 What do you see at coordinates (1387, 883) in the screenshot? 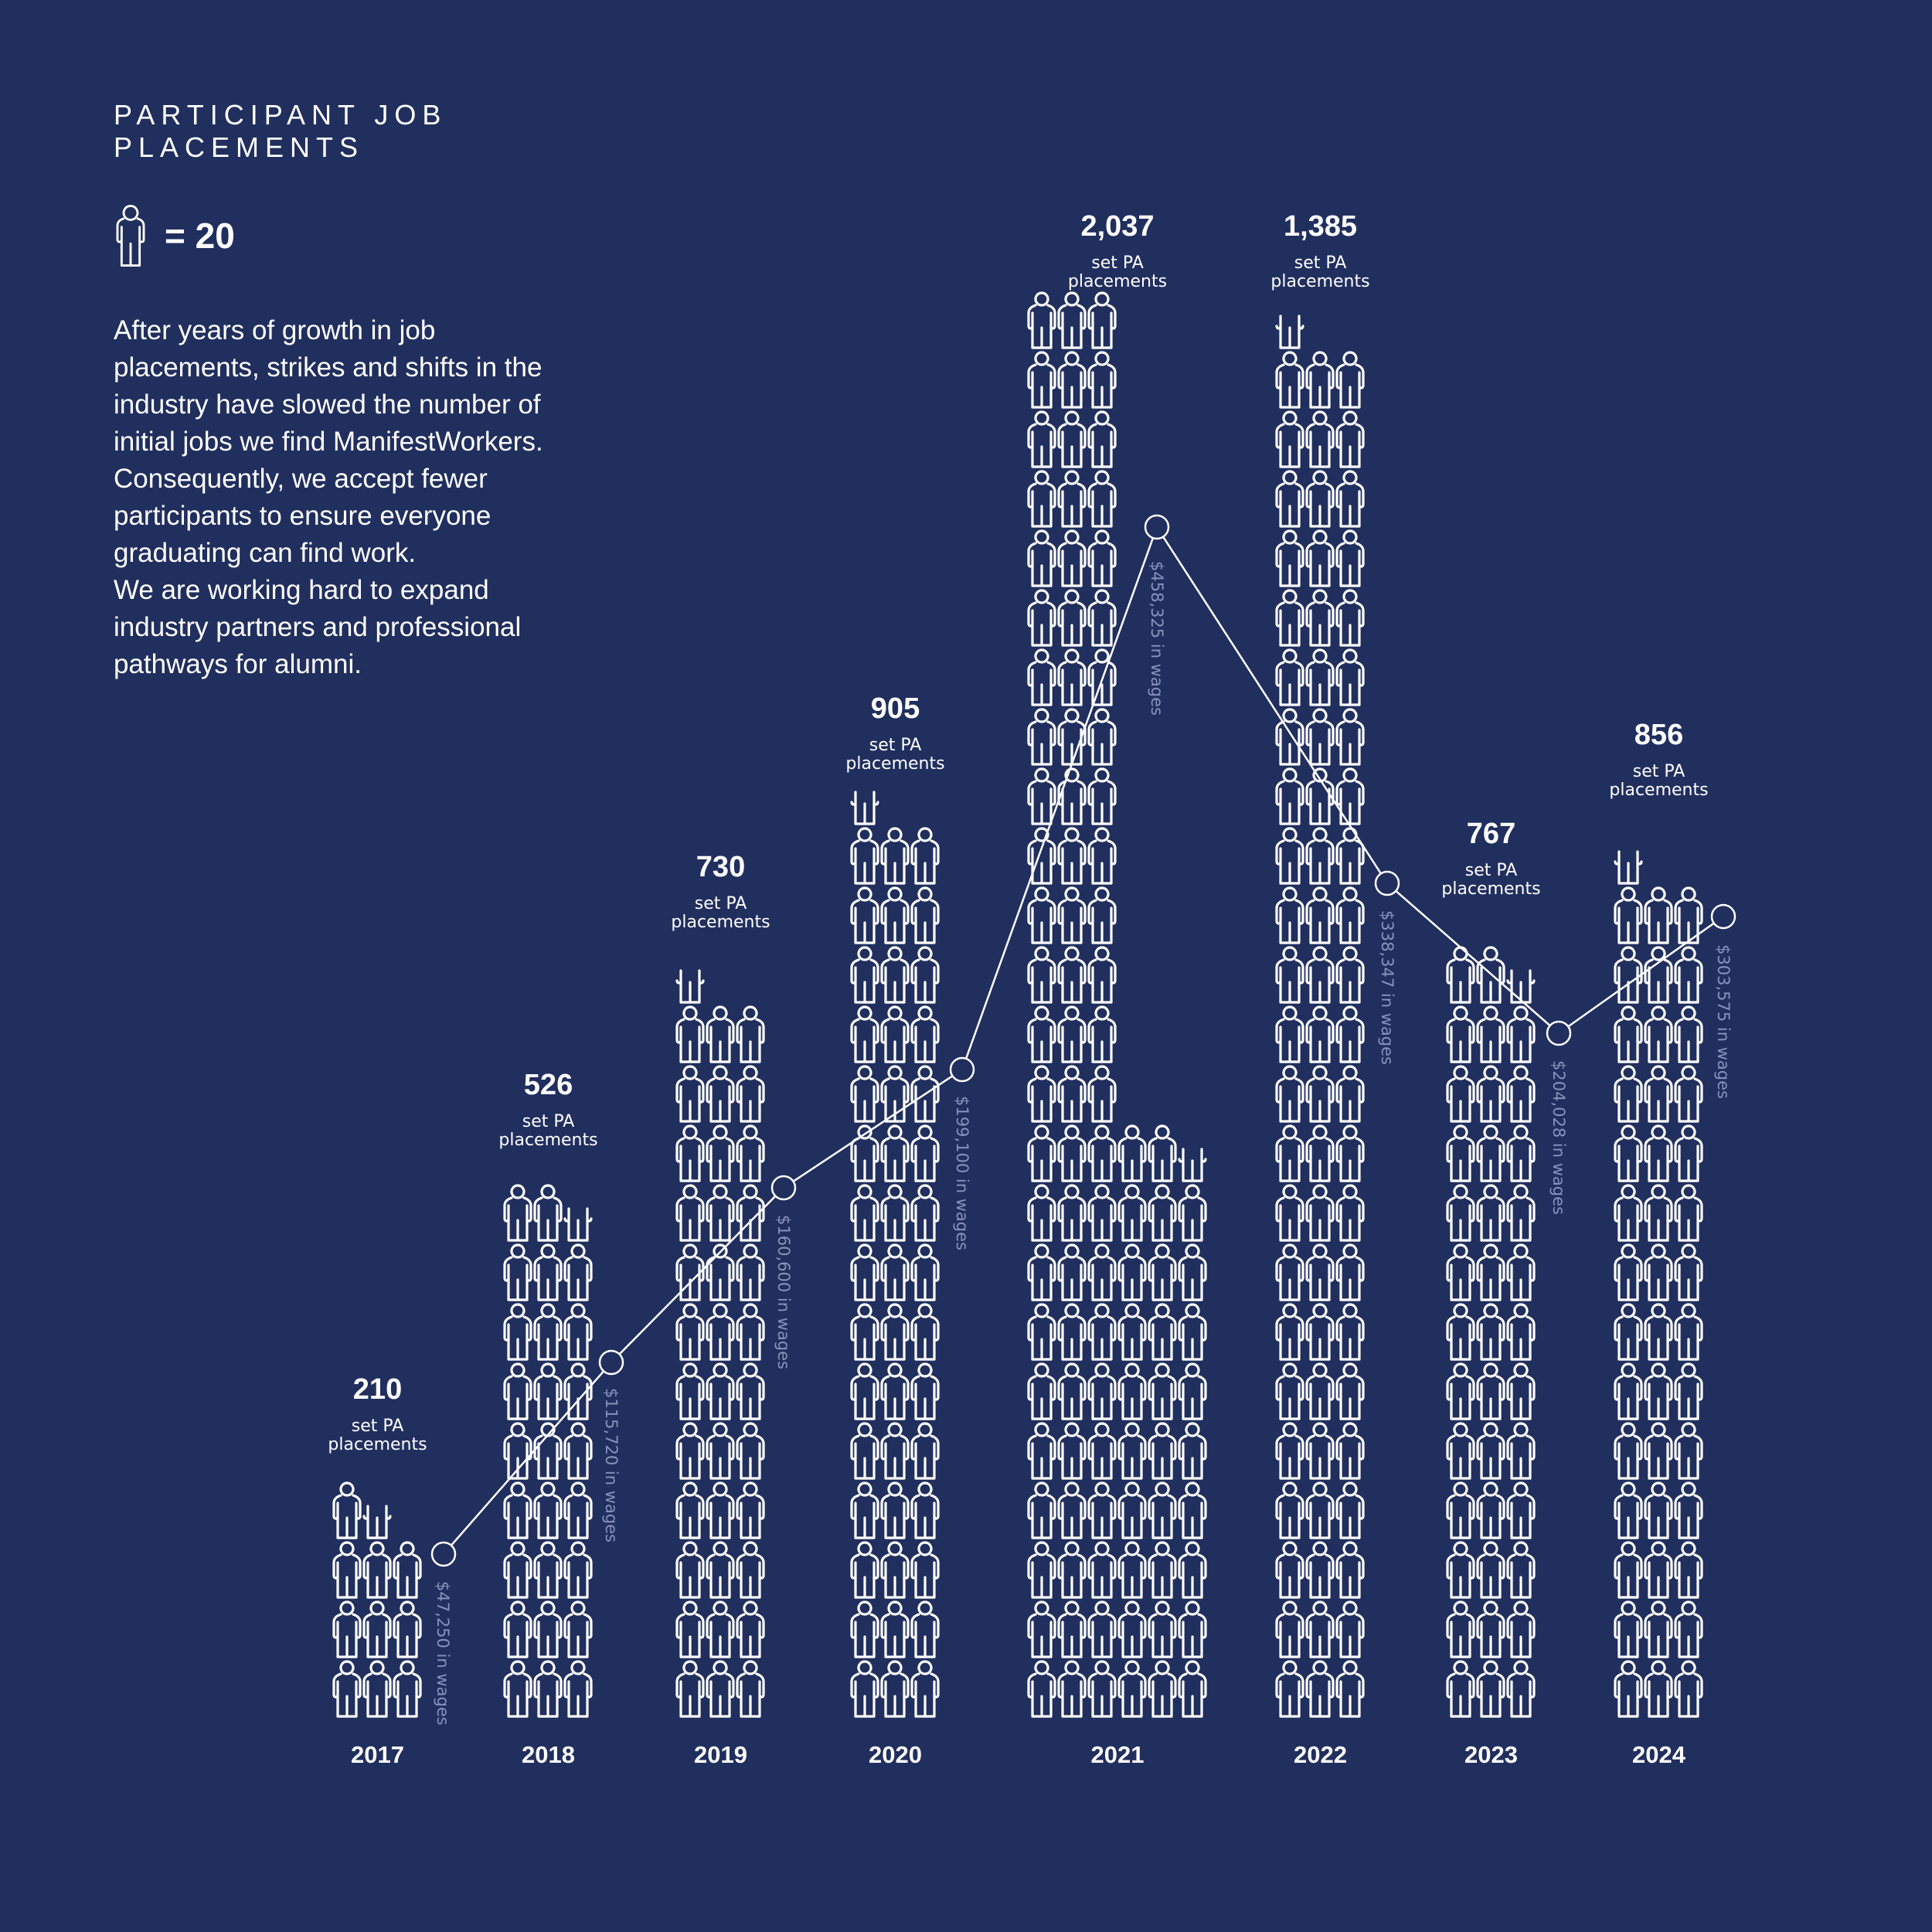
I see `wage-marker-2022` at bounding box center [1387, 883].